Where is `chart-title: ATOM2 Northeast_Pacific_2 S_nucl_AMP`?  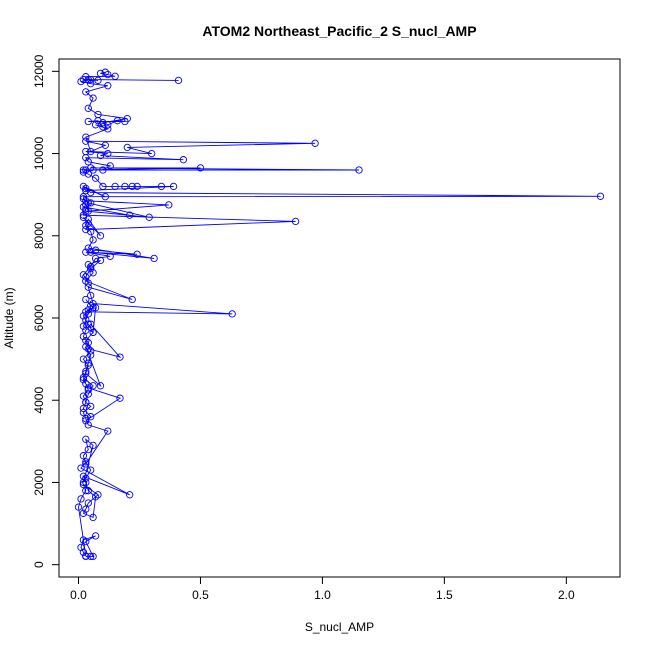 chart-title: ATOM2 Northeast_Pacific_2 S_nucl_AMP is located at coordinates (339, 31).